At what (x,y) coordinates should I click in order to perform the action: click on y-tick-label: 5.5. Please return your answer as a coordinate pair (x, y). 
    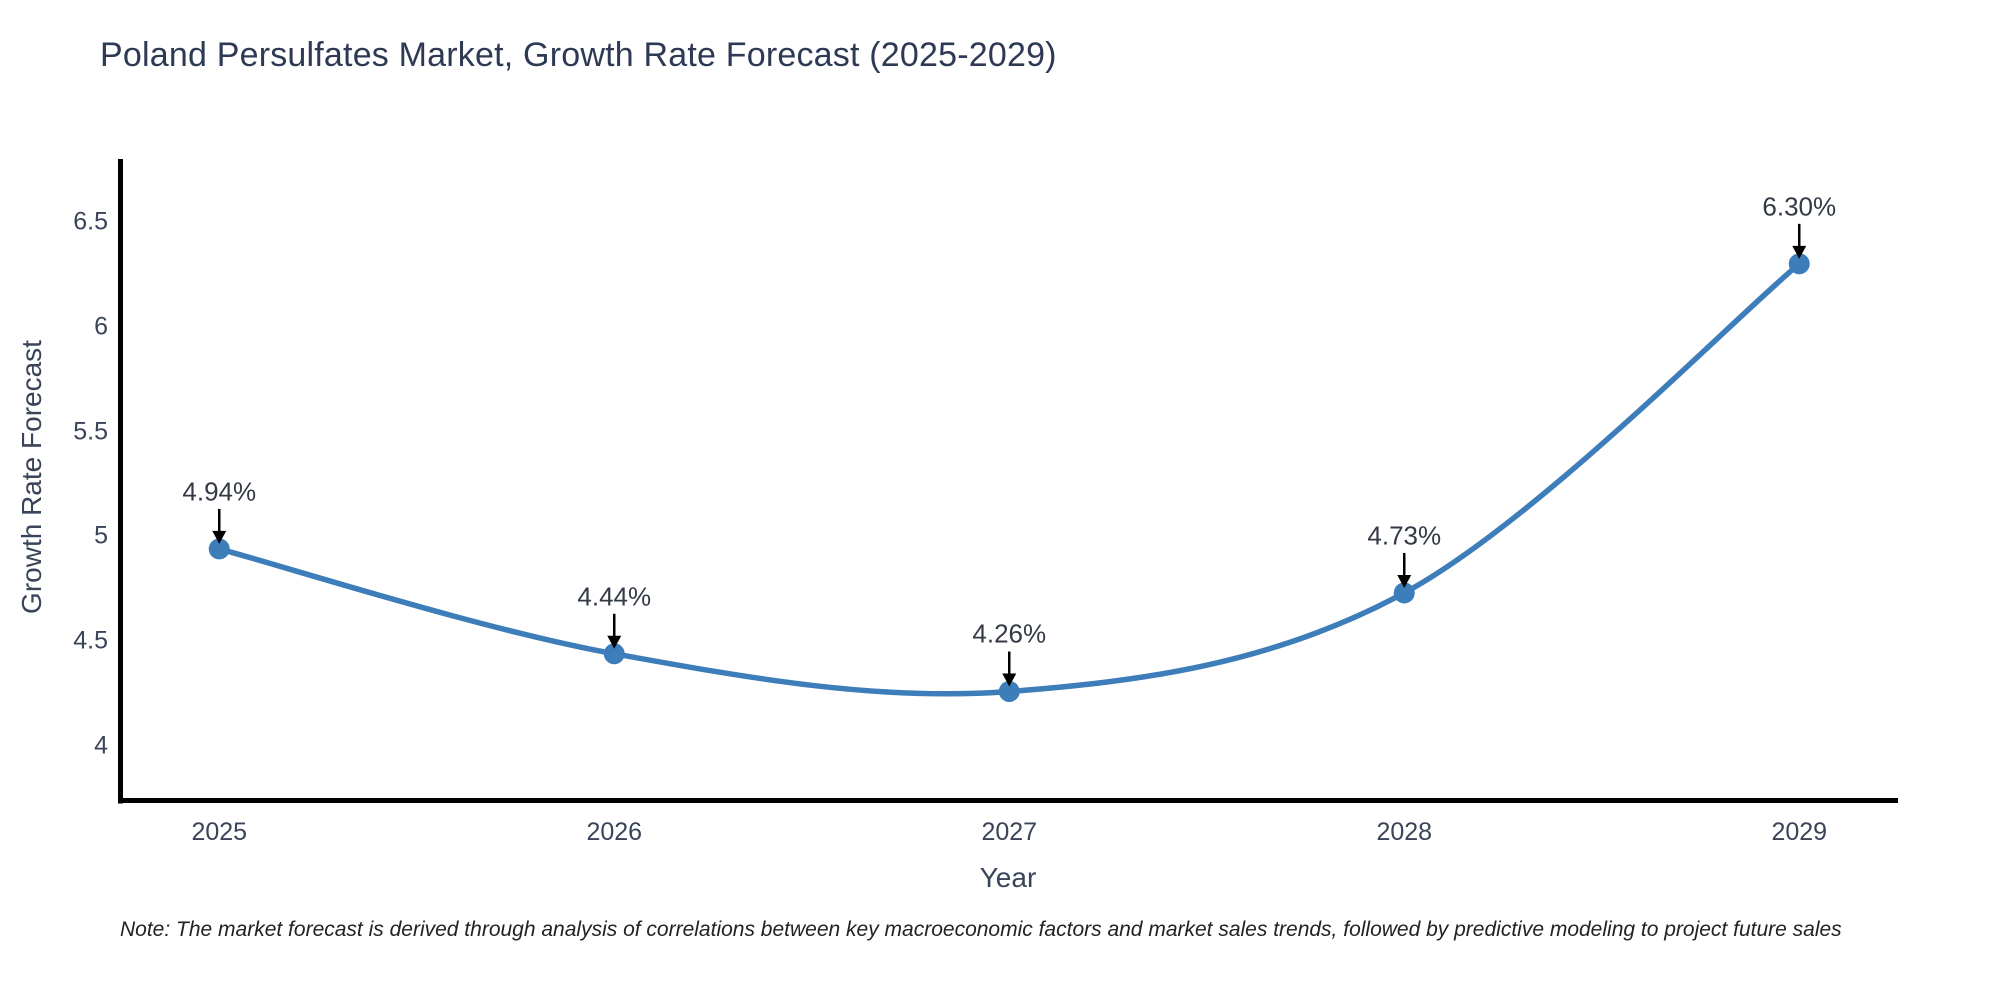
    Looking at the image, I should click on (90, 431).